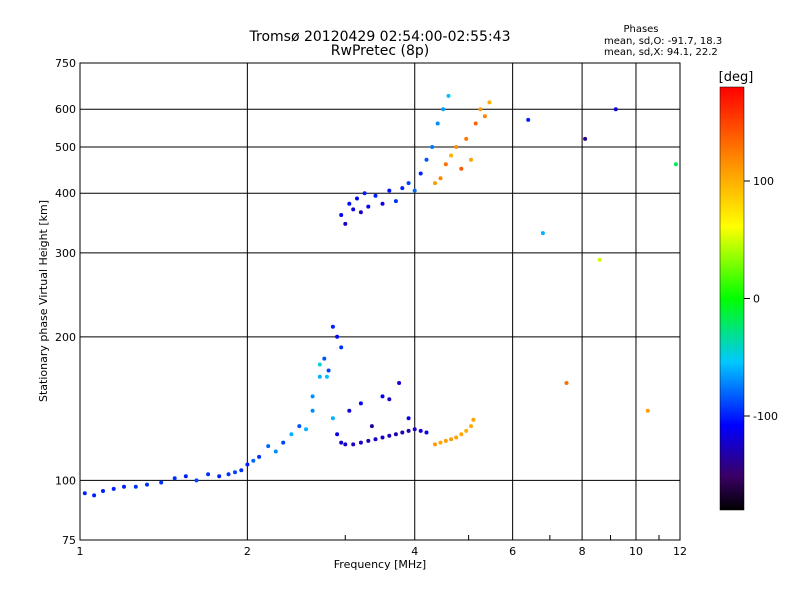 The image size is (800, 600). What do you see at coordinates (512, 551) in the screenshot?
I see `x-tick-label: 6` at bounding box center [512, 551].